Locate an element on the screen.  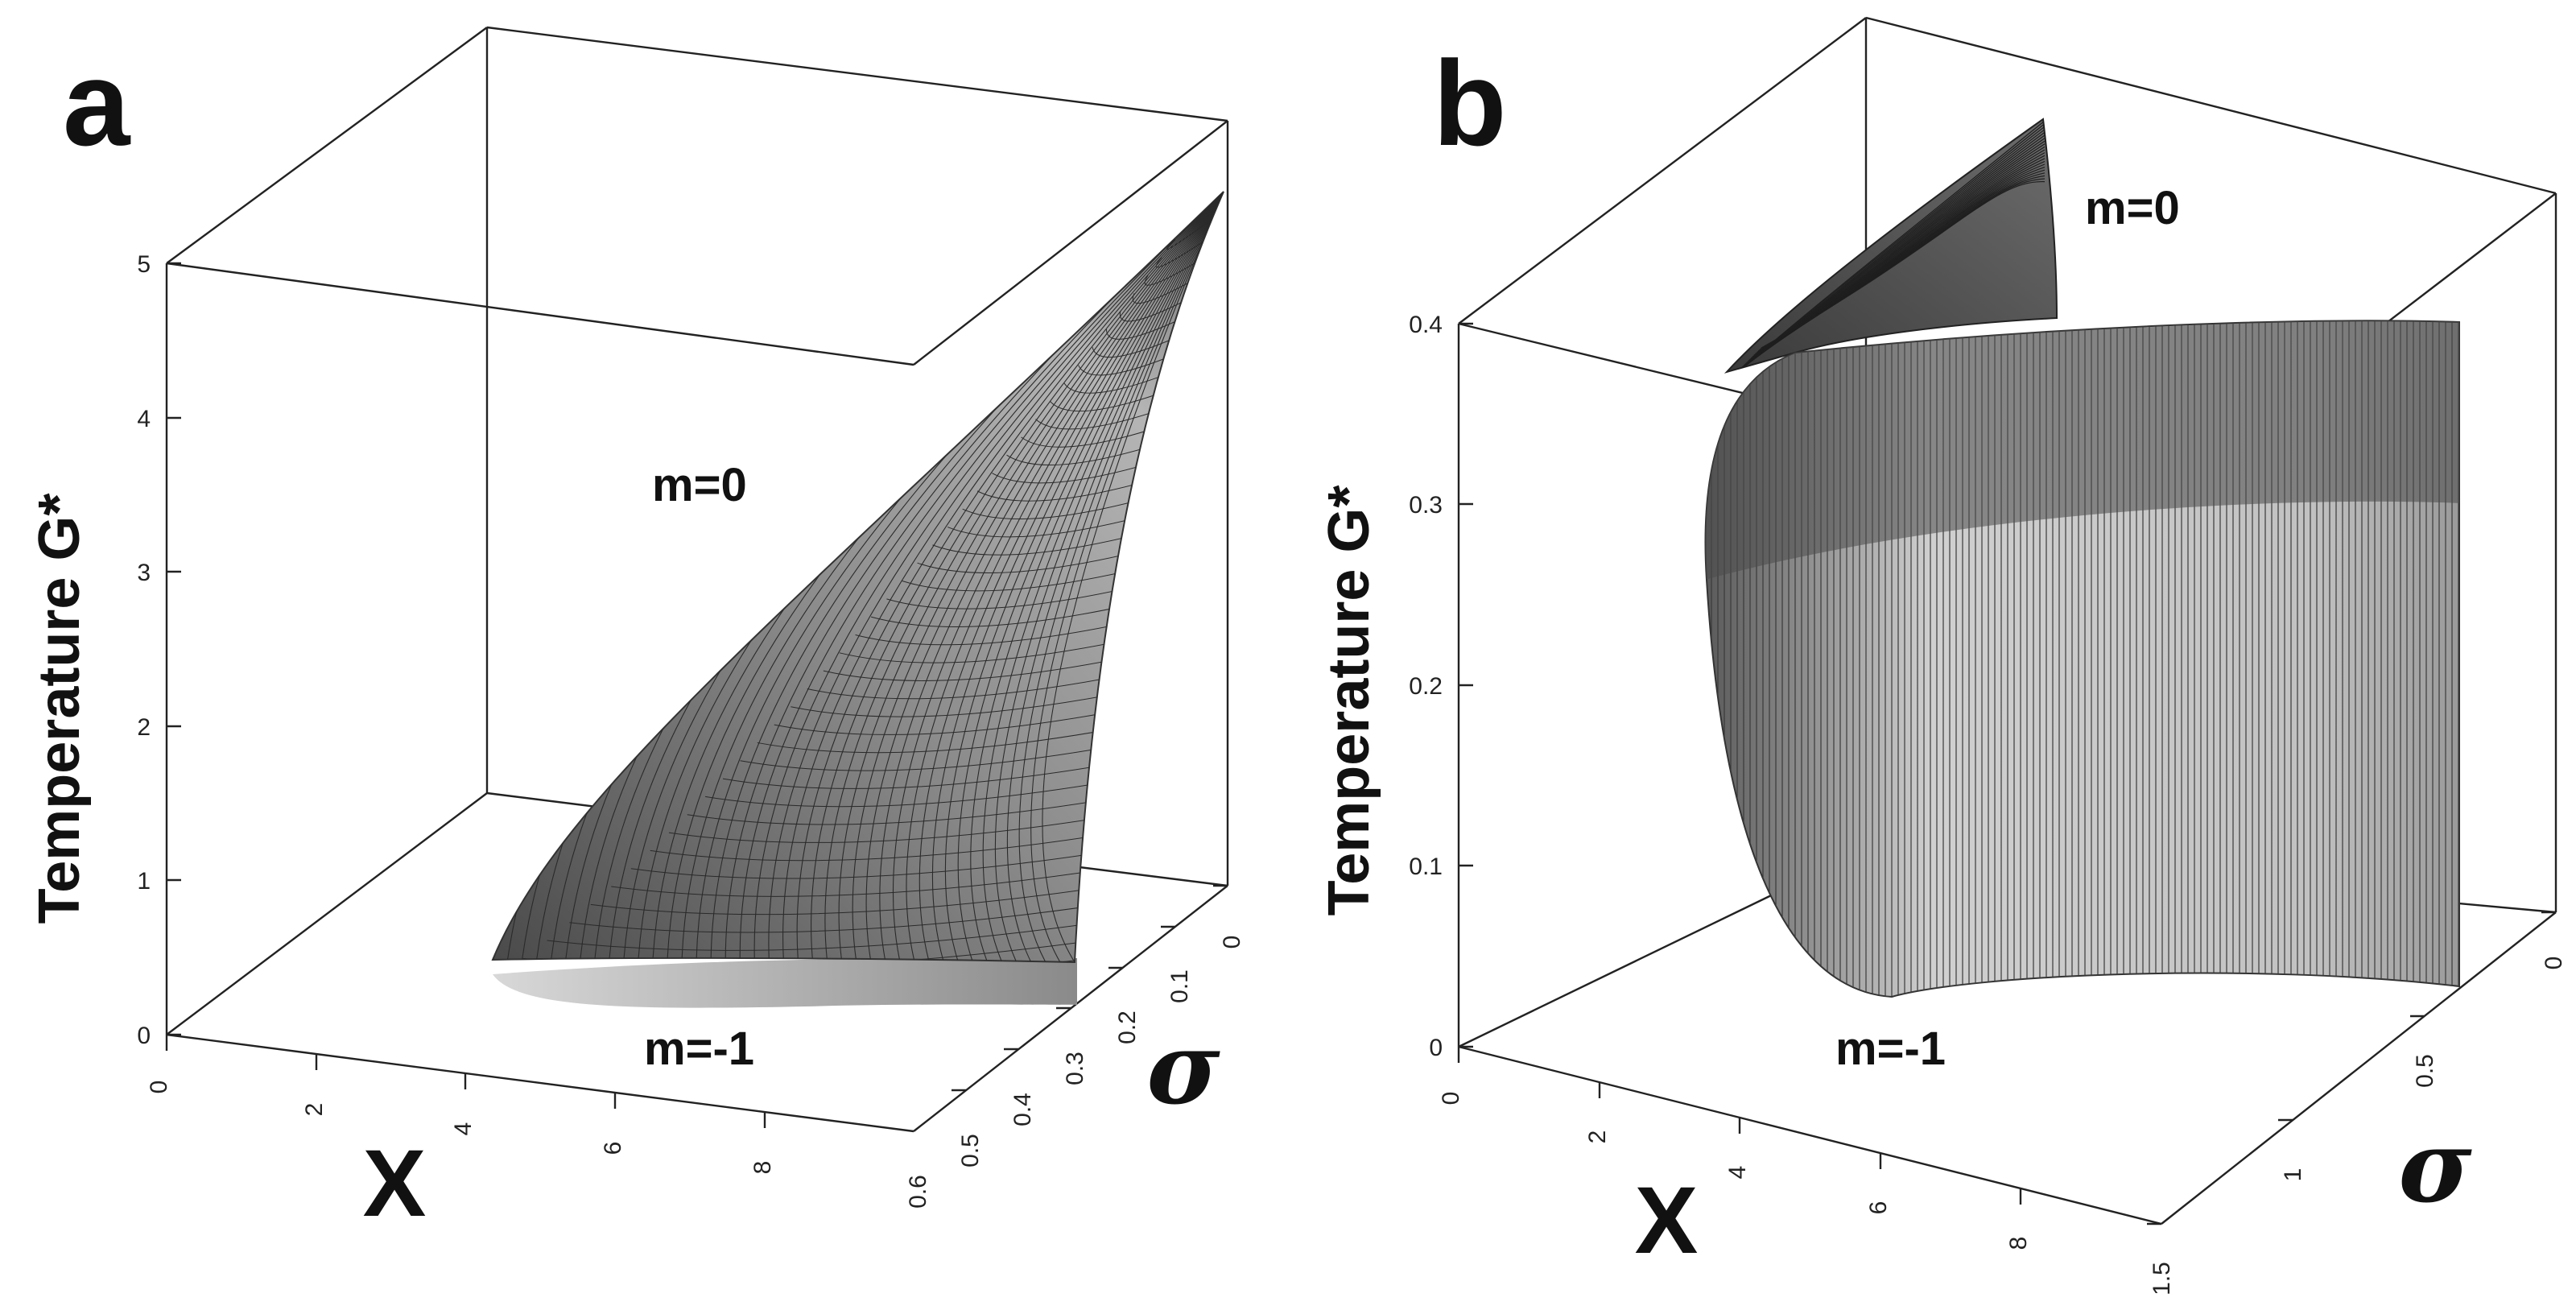
a-sigma-tick-5: 0.5 is located at coordinates (970, 1151).